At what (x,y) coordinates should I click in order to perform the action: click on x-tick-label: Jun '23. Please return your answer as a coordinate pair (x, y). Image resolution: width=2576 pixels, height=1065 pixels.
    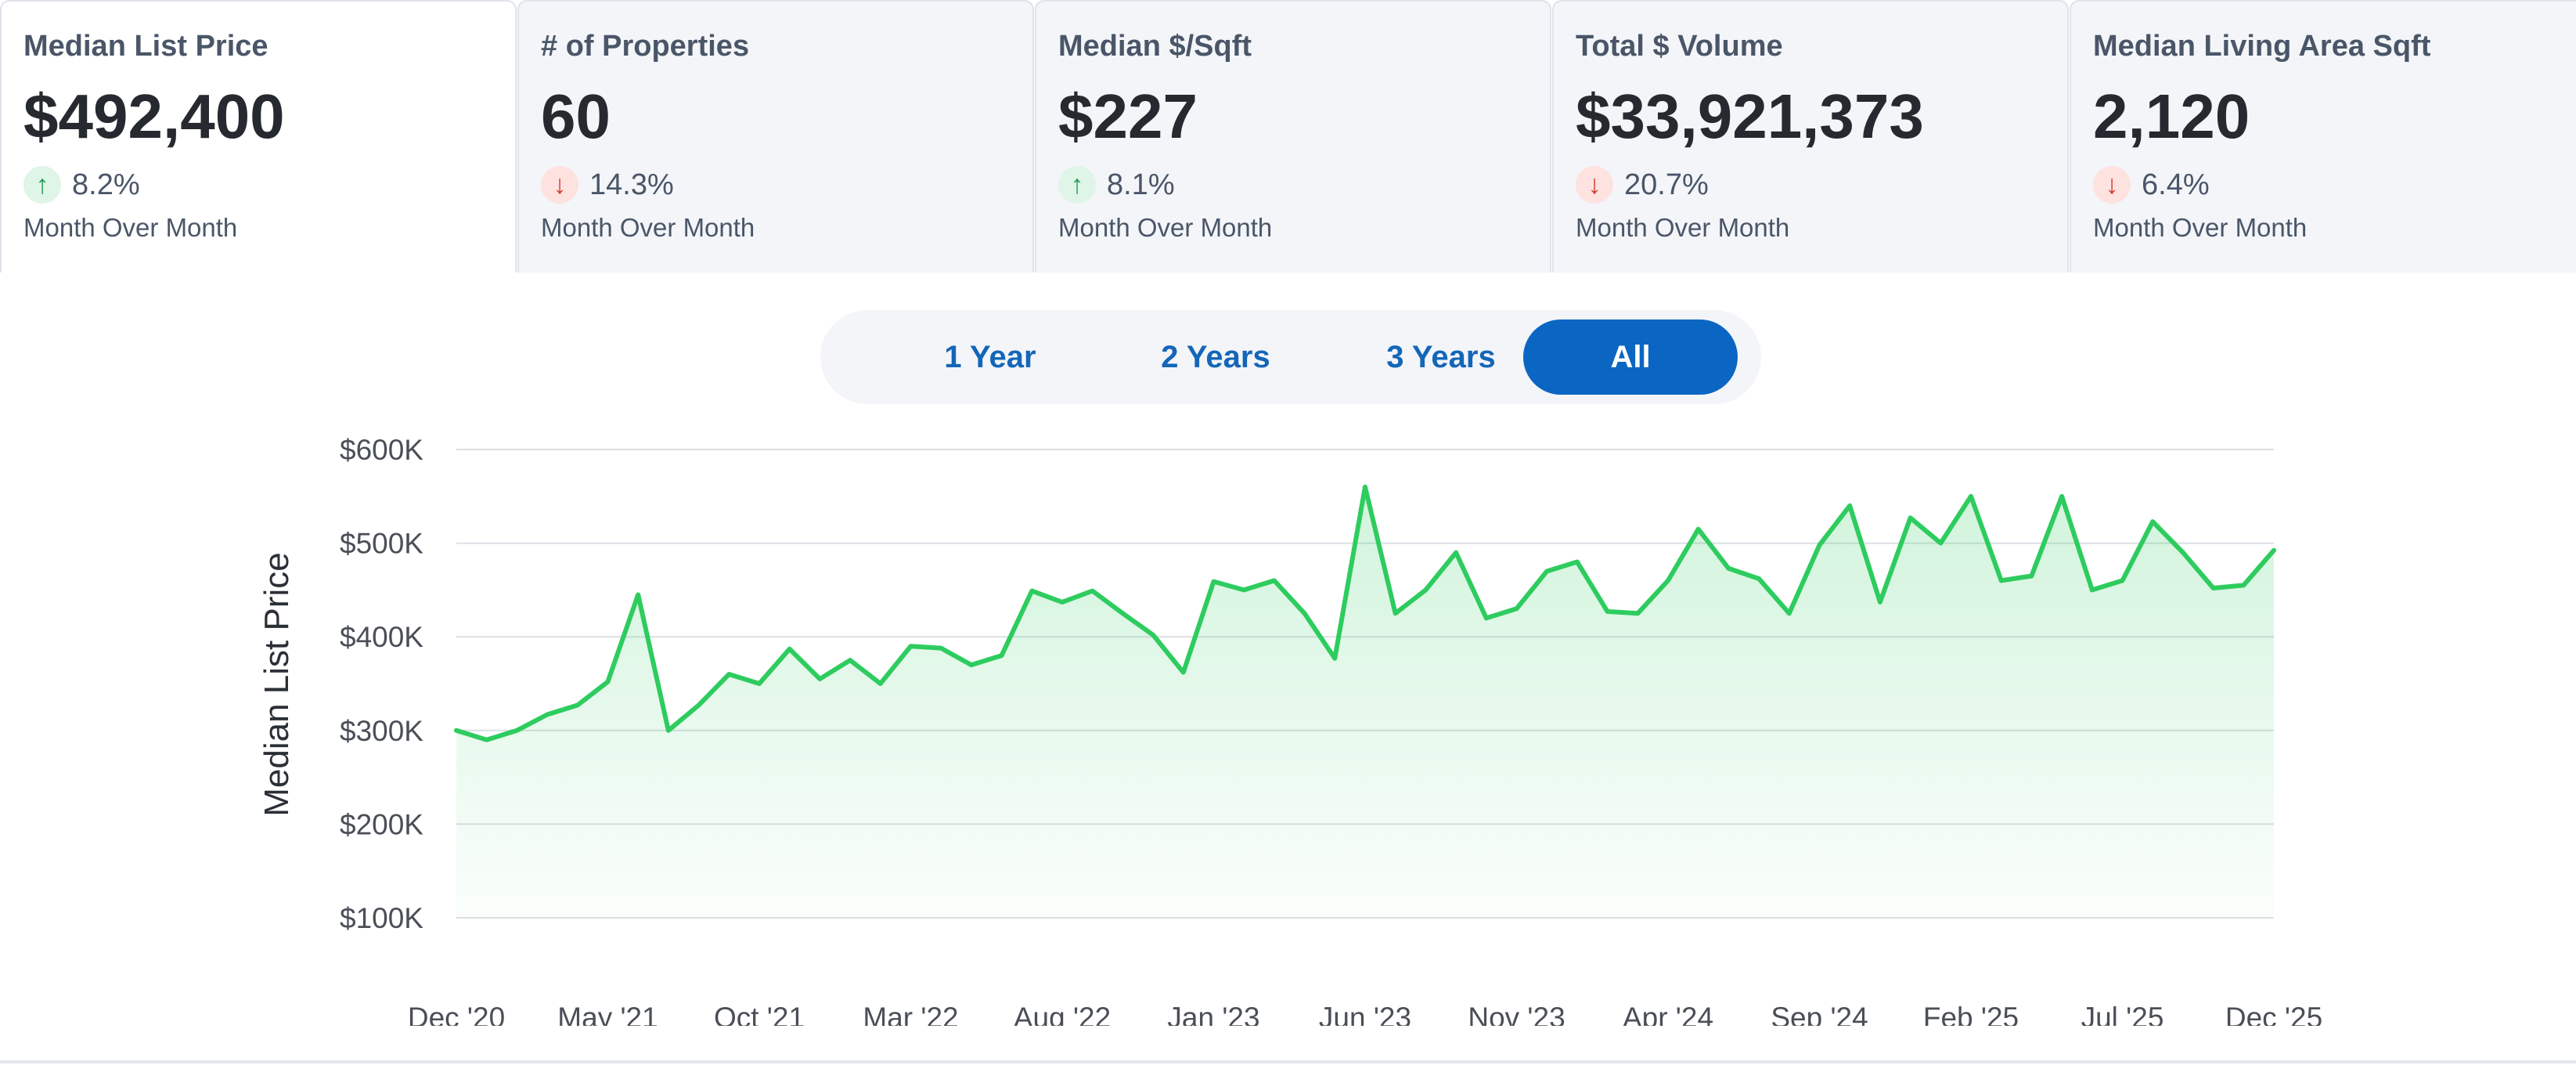
    Looking at the image, I should click on (1365, 1014).